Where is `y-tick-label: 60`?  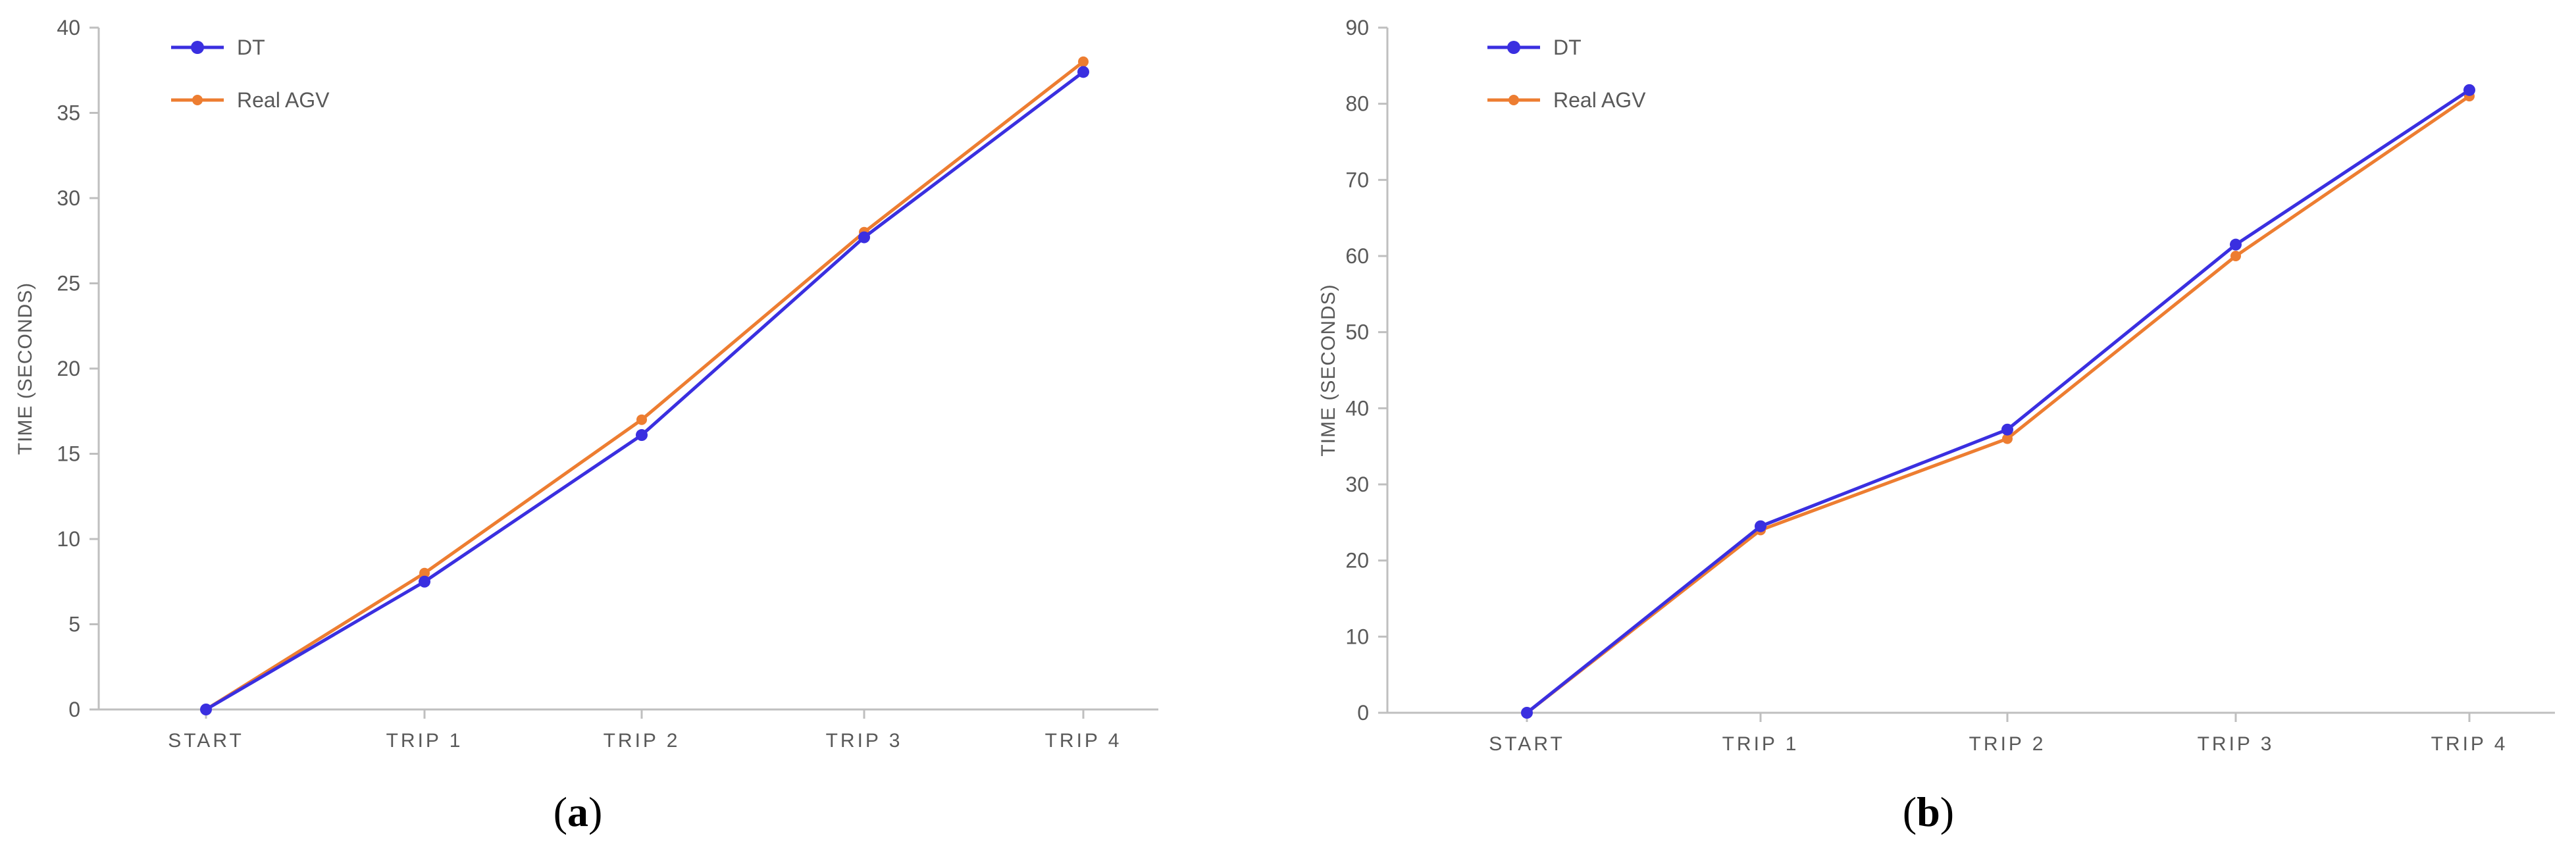
y-tick-label: 60 is located at coordinates (1357, 256).